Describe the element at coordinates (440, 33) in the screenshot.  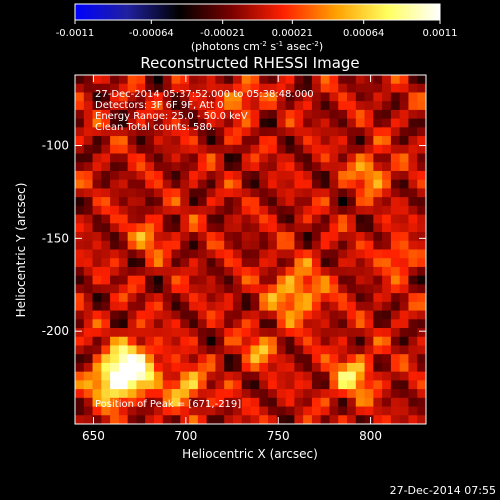
I see `colorbar-tick-label: 0.0011` at that location.